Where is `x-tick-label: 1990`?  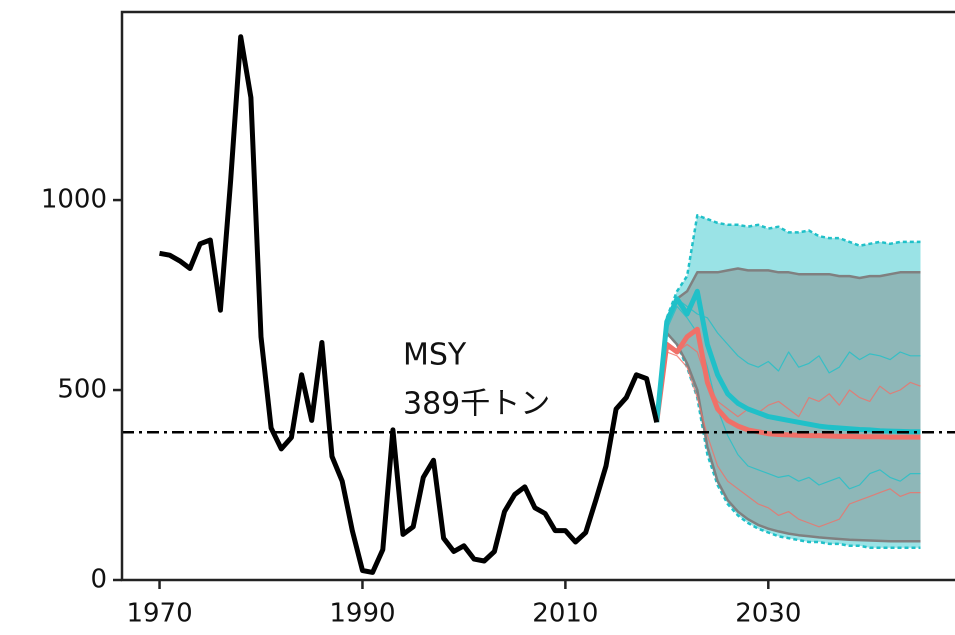
x-tick-label: 1990 is located at coordinates (362, 614).